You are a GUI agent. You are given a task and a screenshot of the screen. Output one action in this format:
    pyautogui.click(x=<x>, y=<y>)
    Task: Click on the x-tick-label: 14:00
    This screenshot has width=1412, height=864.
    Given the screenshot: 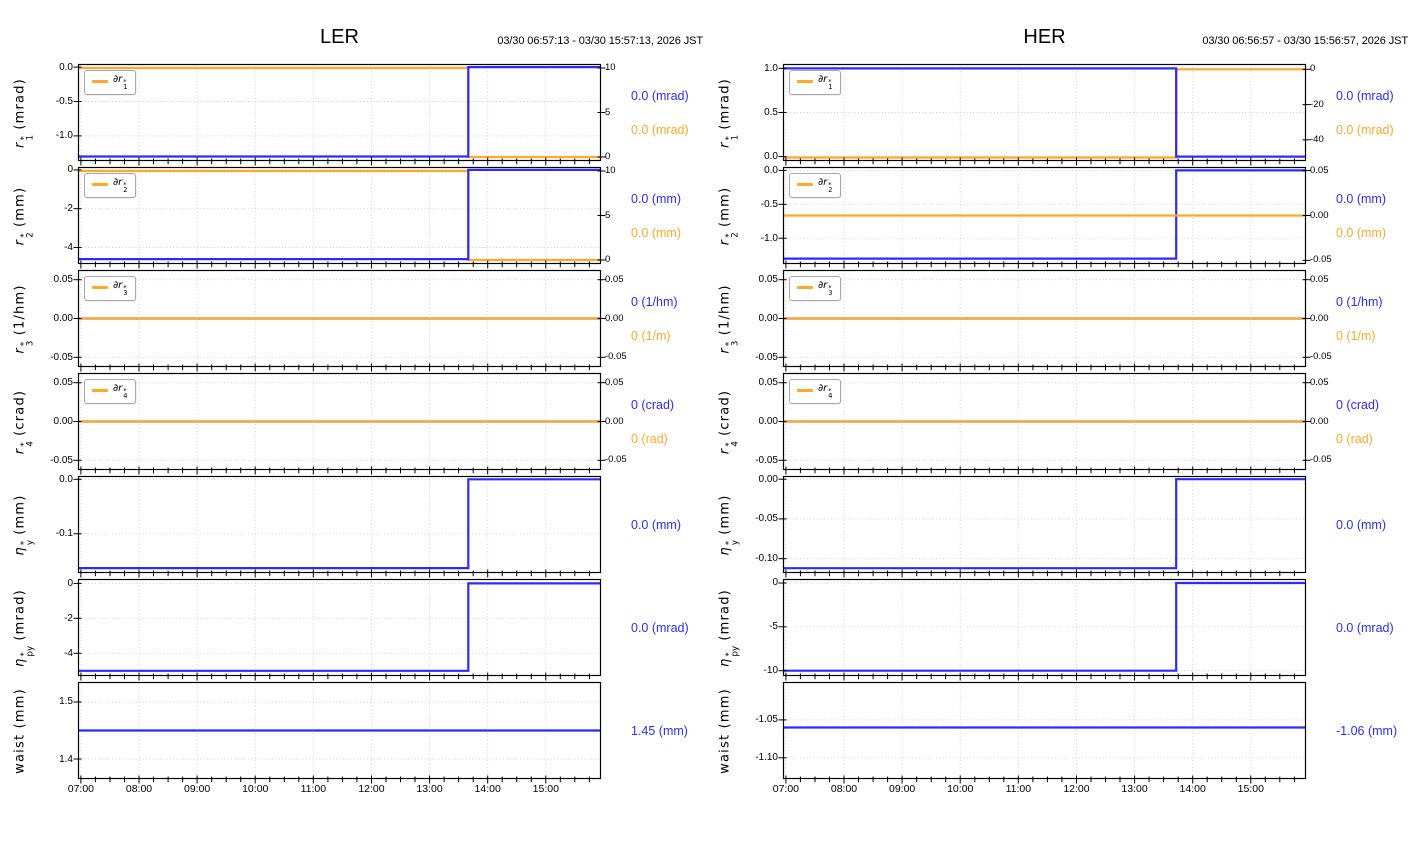 What is the action you would take?
    pyautogui.click(x=487, y=789)
    